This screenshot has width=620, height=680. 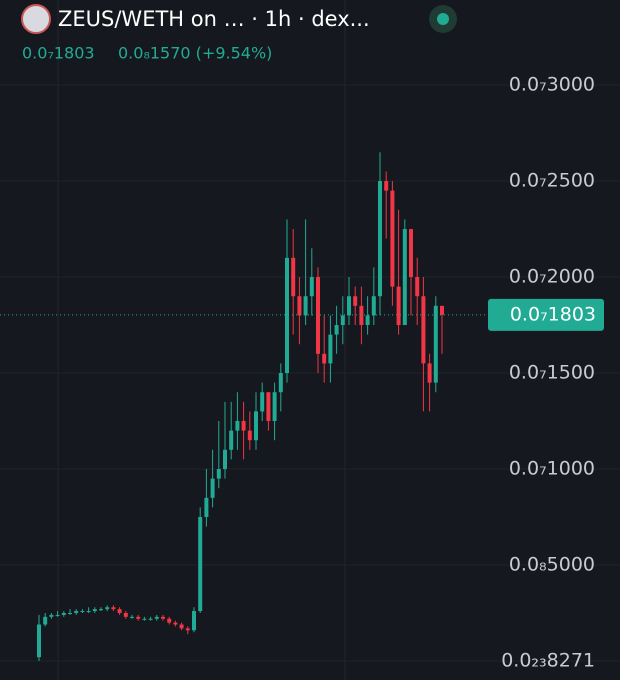 What do you see at coordinates (552, 565) in the screenshot?
I see `y-tick-label: 0.0₈5000` at bounding box center [552, 565].